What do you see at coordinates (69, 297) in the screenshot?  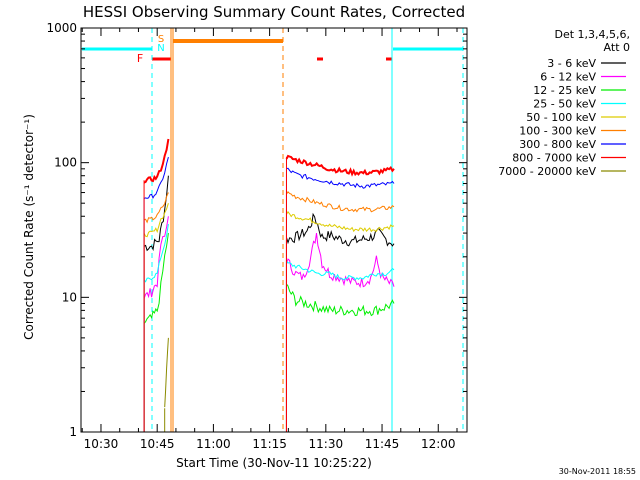 I see `y-tick-label: 10` at bounding box center [69, 297].